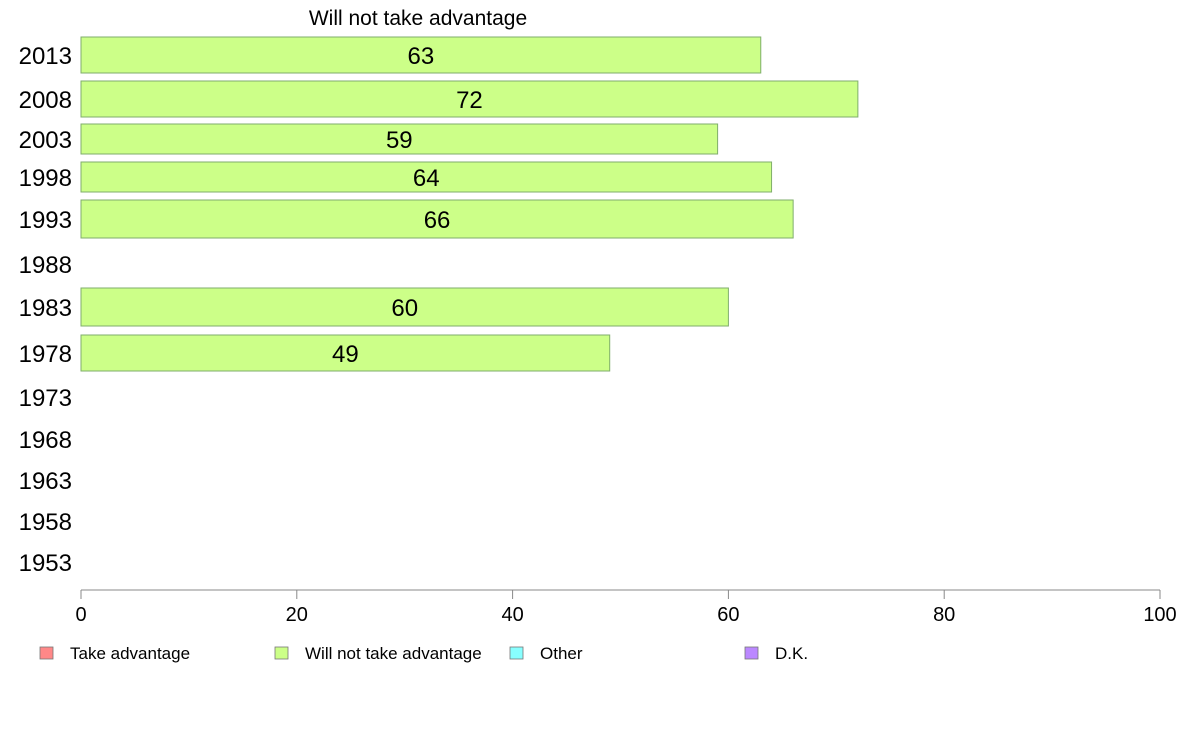  I want to click on bar-value-label: 63, so click(421, 56).